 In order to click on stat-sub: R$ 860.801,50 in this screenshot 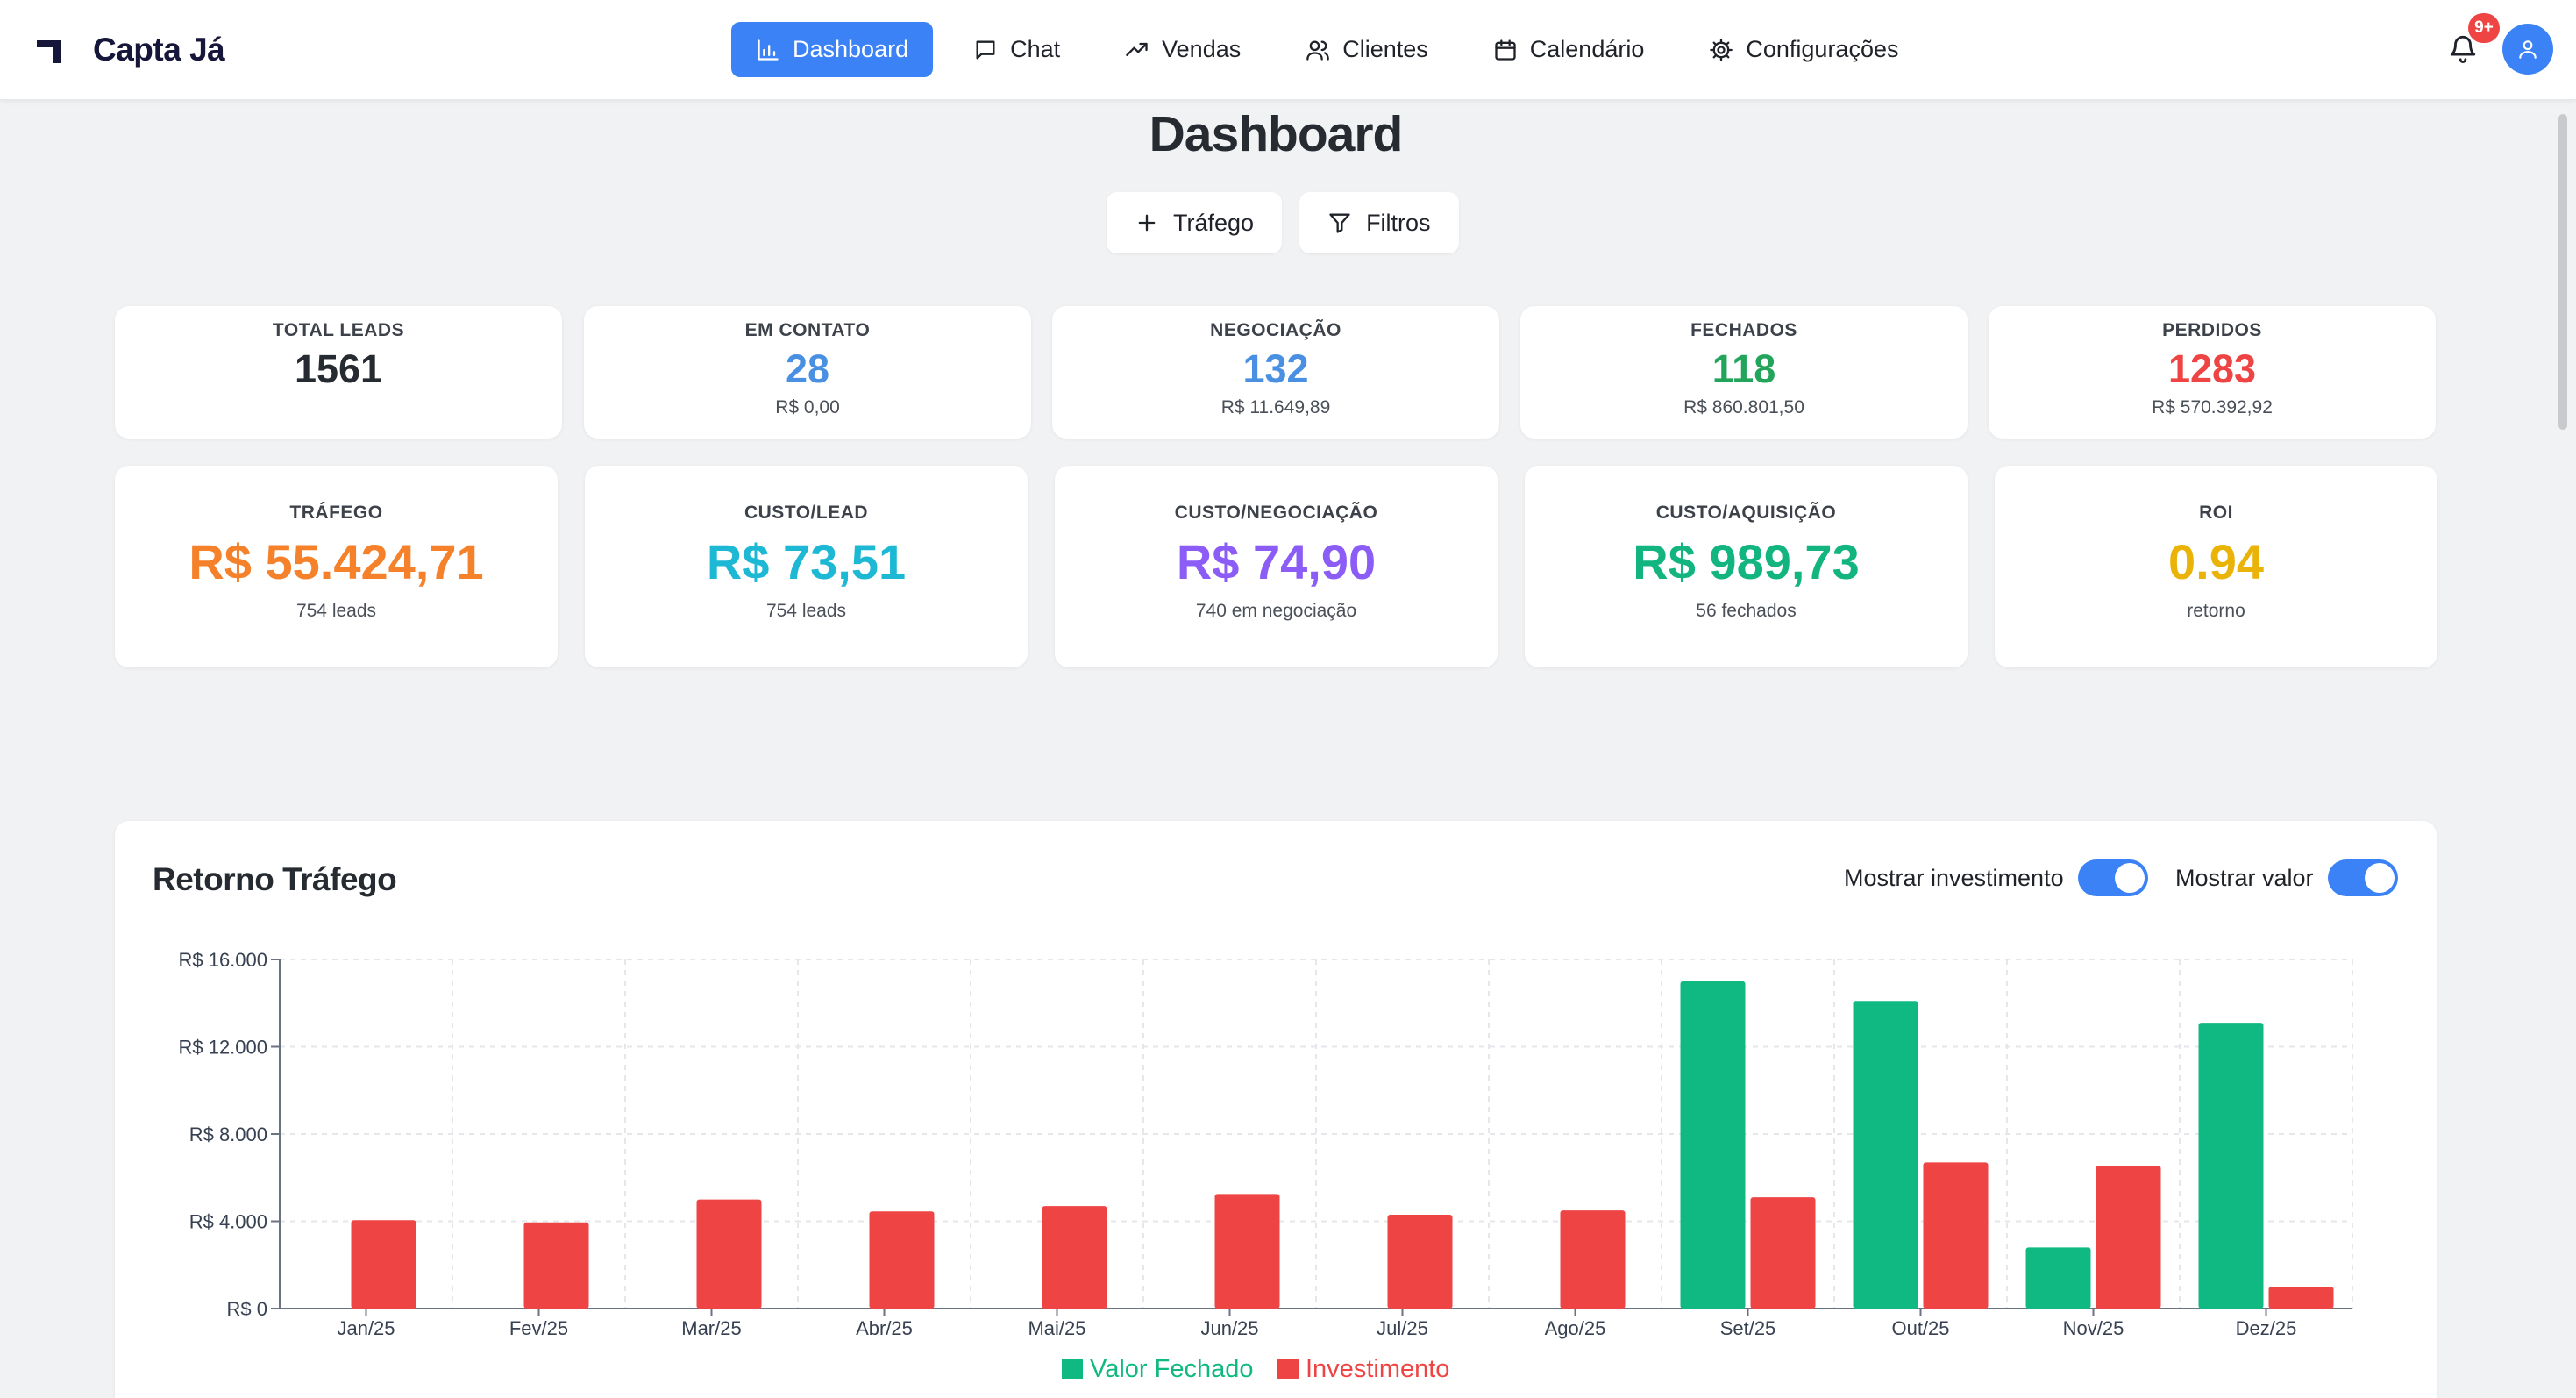, I will do `click(1743, 407)`.